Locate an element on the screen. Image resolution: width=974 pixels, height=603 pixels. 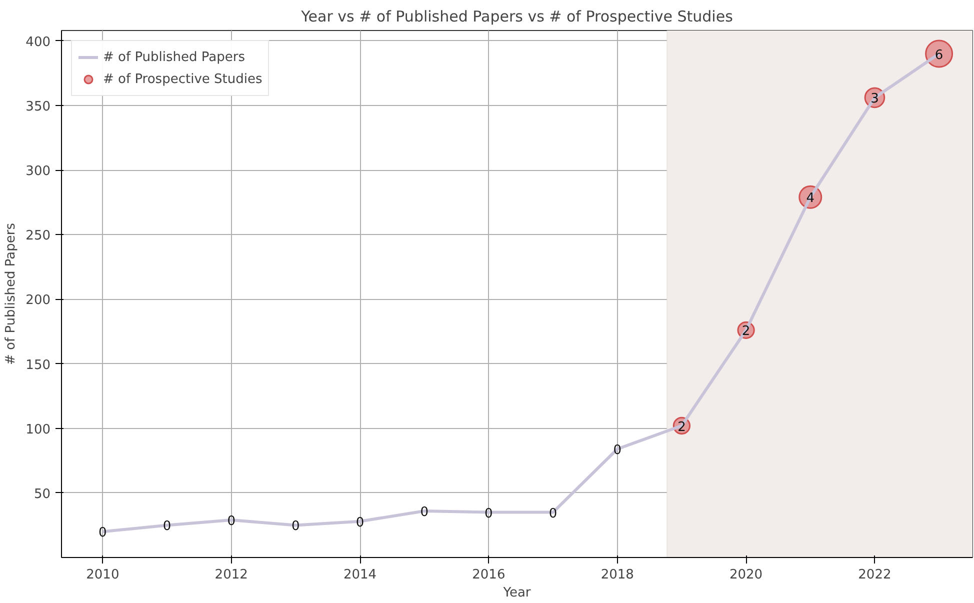
x-tick-label: 2010 is located at coordinates (103, 575).